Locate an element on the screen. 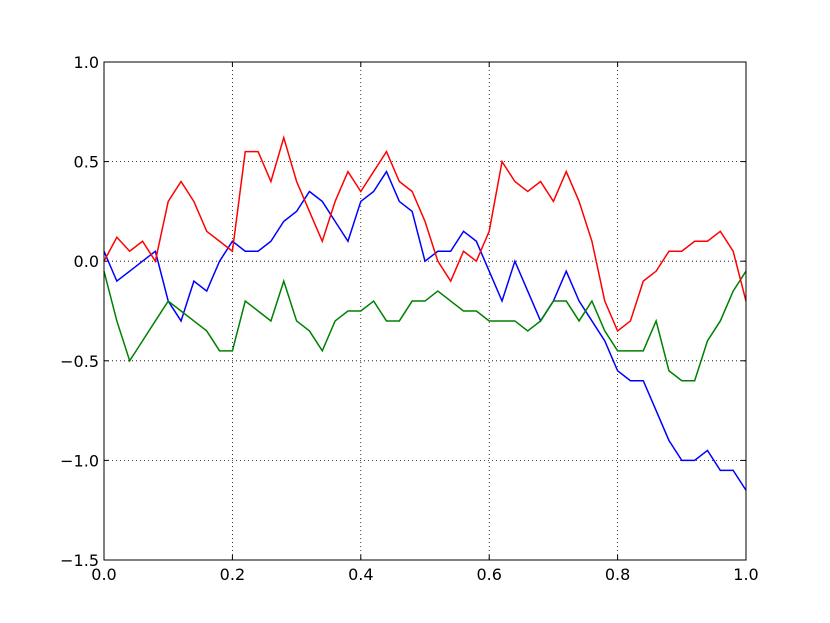 The image size is (830, 623). data-line is located at coordinates (425, 326).